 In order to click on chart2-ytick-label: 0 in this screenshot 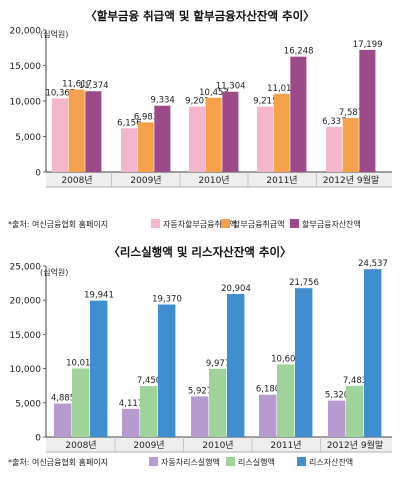, I will do `click(38, 439)`.